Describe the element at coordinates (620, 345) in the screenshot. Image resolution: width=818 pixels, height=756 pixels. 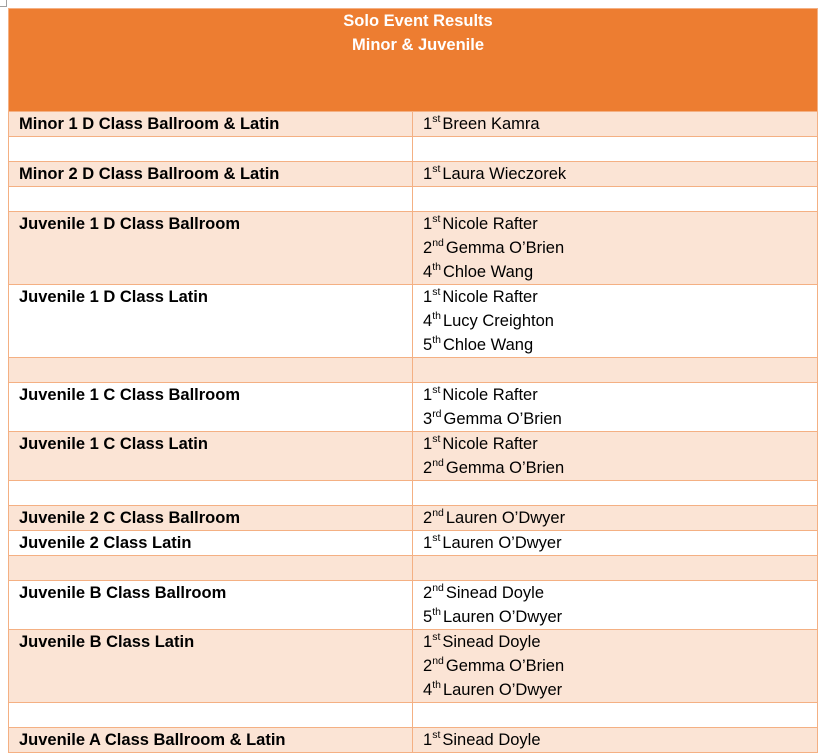
I see `placing-entry: 5th Chloe Wang` at that location.